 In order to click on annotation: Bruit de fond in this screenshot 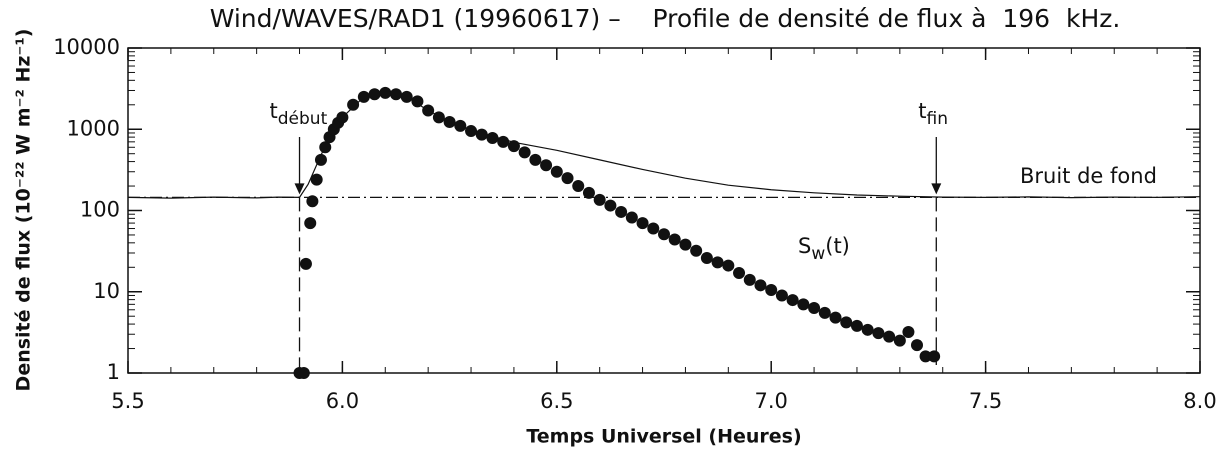, I will do `click(1088, 176)`.